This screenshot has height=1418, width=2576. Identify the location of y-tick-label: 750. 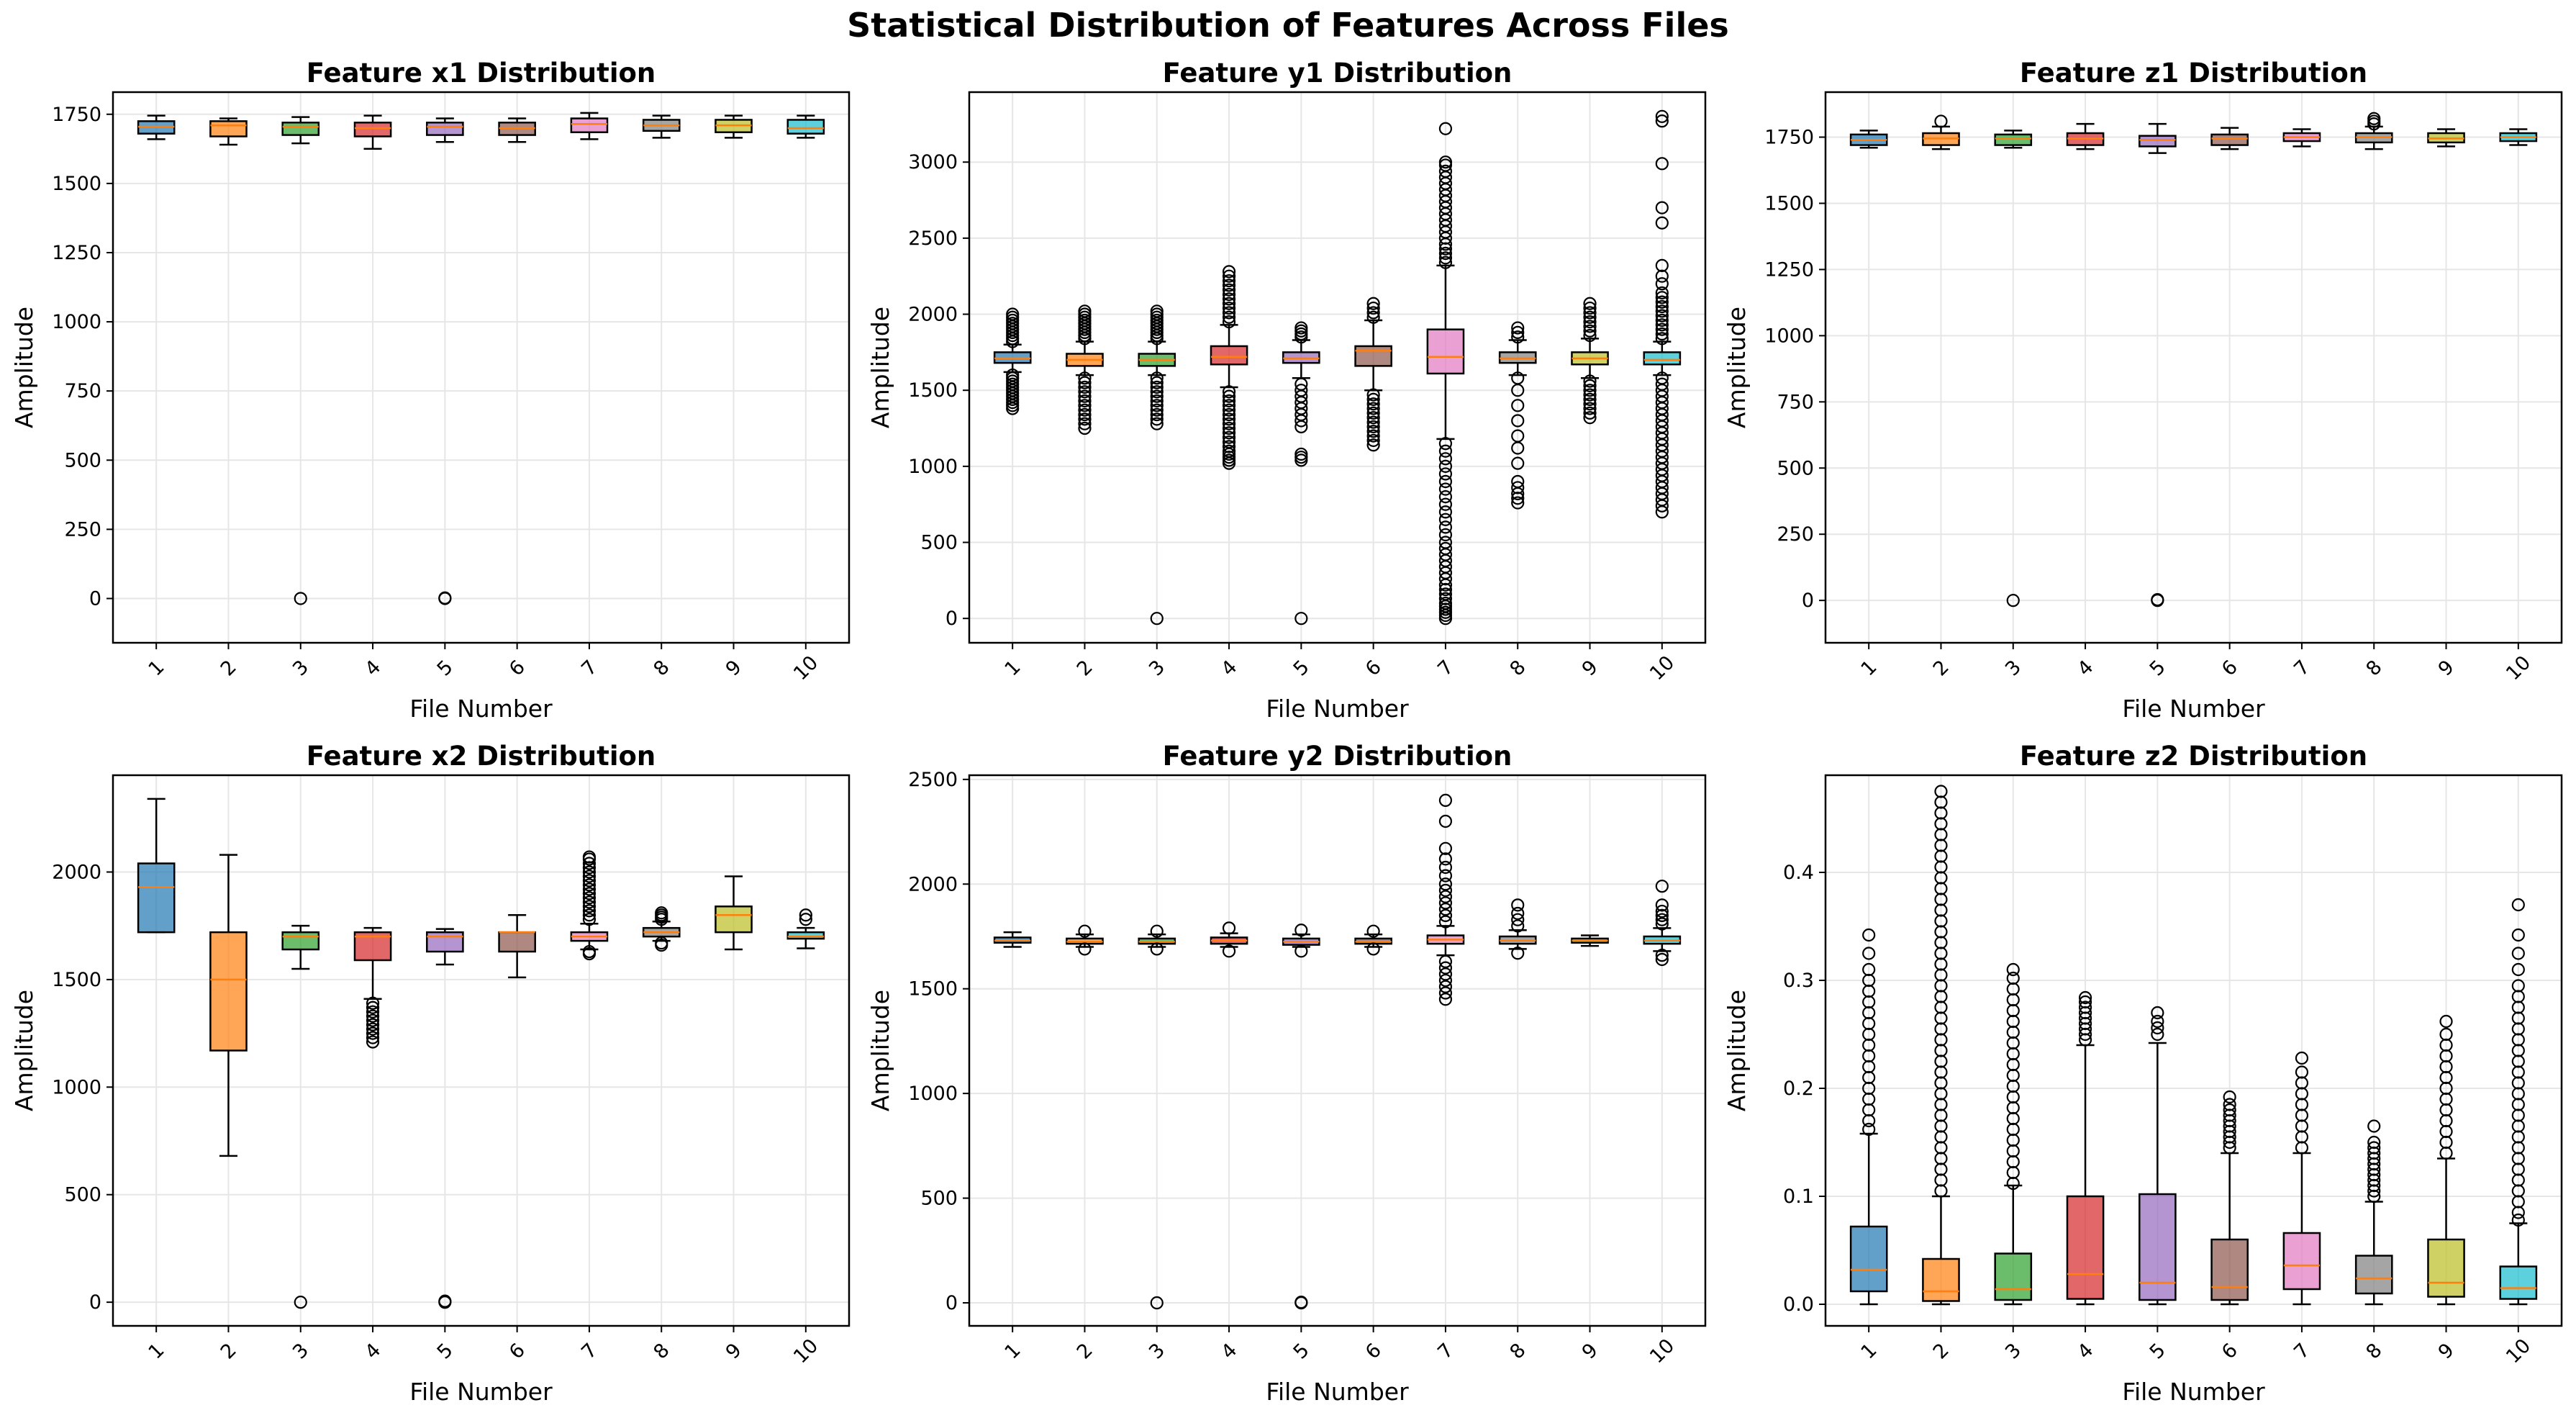
(82, 391).